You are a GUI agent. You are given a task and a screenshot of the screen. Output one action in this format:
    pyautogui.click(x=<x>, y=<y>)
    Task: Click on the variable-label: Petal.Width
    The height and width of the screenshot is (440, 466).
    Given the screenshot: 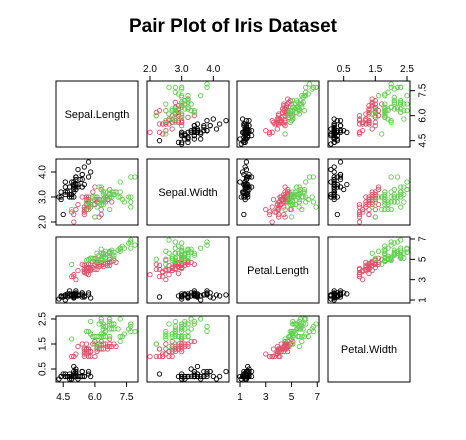 What is the action you would take?
    pyautogui.click(x=369, y=350)
    